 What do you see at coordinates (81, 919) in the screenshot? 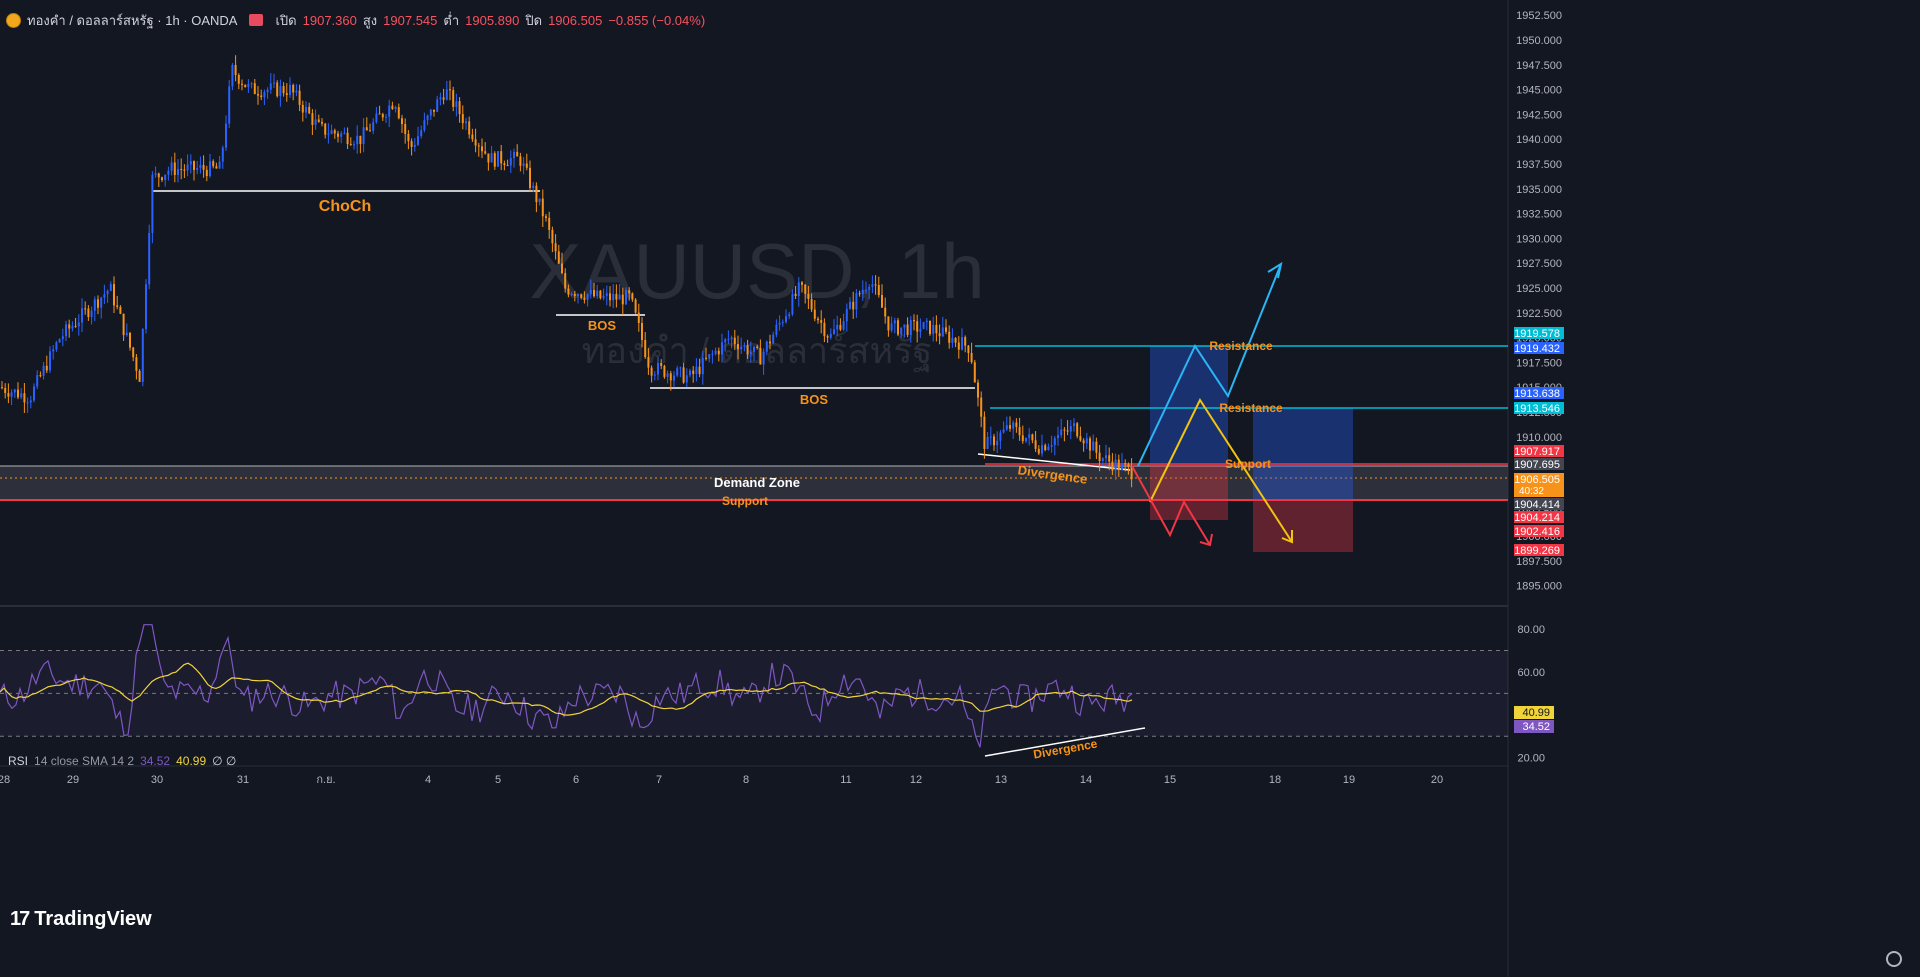
I see `tradingview-logo: 17 TradingView` at bounding box center [81, 919].